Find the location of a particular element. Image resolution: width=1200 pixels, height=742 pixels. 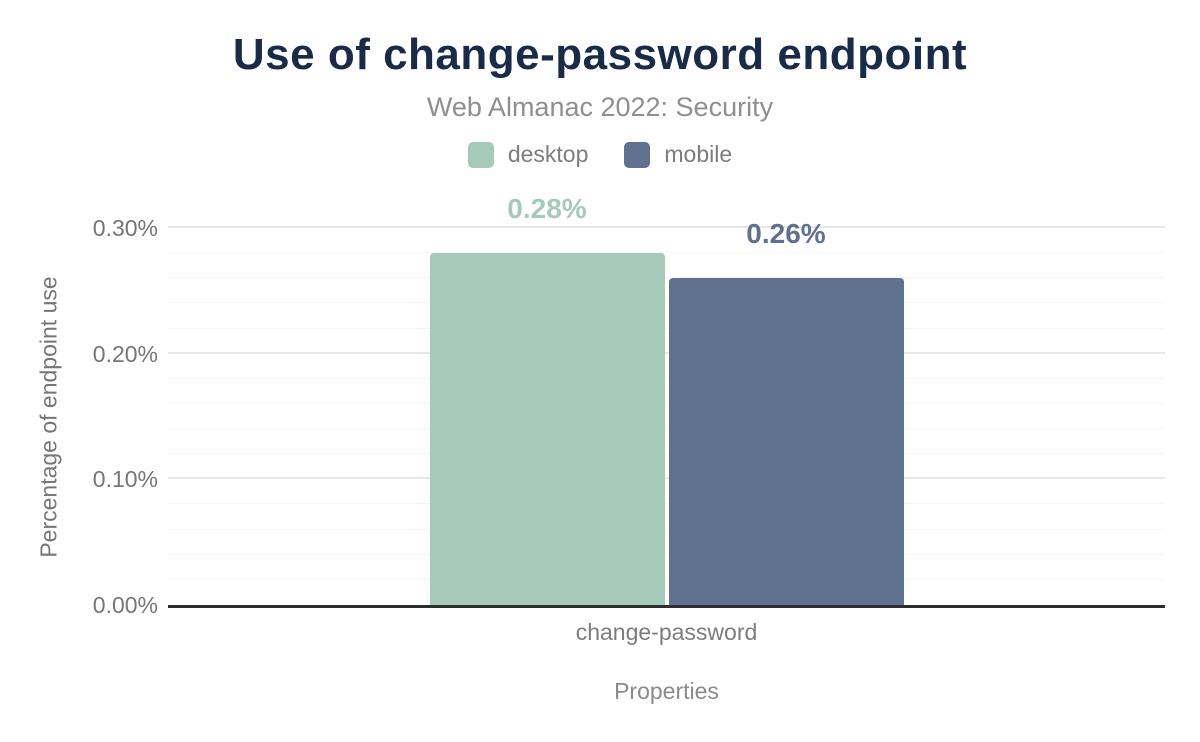

bar-mobile: 0.26% is located at coordinates (786, 411).